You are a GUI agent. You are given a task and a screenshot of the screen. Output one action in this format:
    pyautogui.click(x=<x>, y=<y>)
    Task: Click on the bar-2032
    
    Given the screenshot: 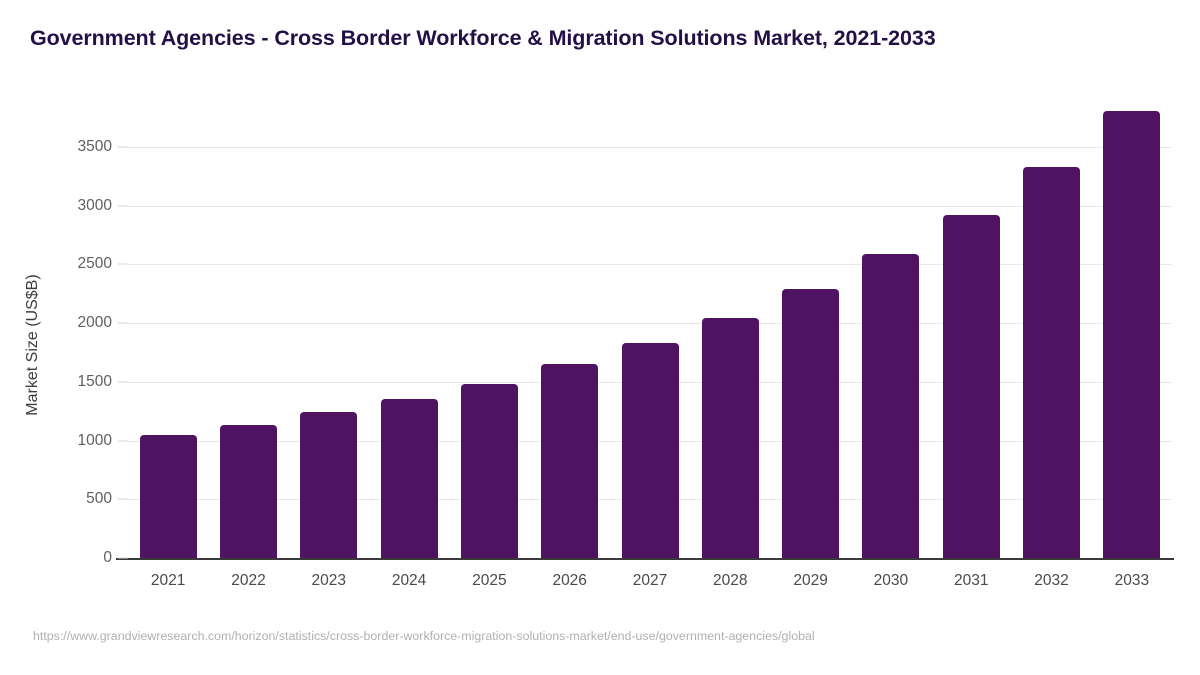 What is the action you would take?
    pyautogui.click(x=1052, y=362)
    